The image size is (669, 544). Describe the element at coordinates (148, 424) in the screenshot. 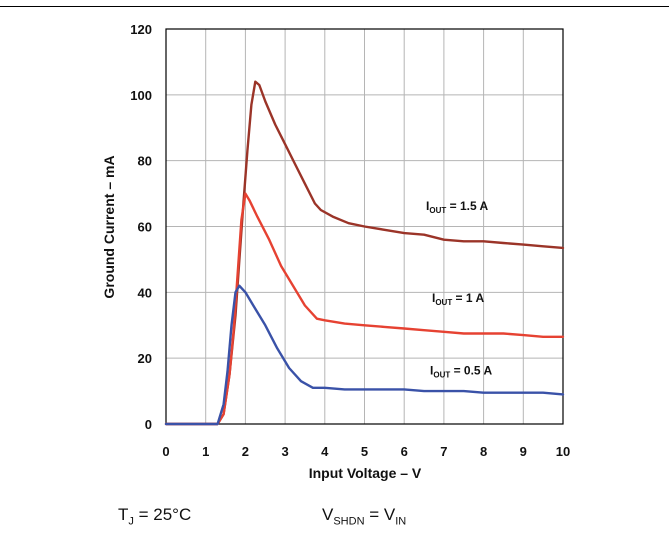

I see `y-tick-label: 0` at that location.